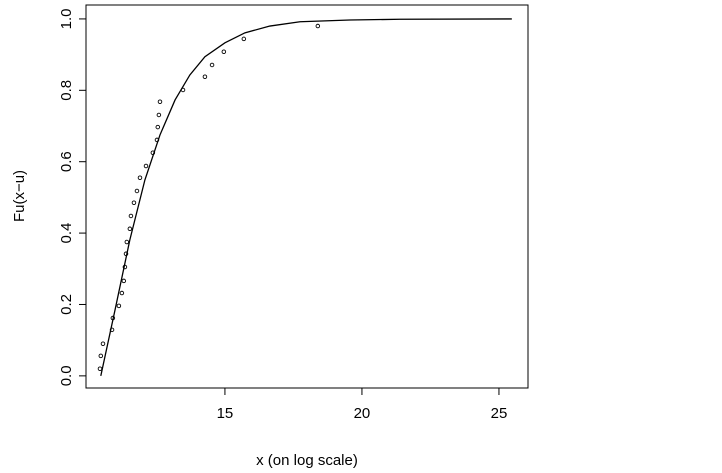 The height and width of the screenshot is (473, 722). Describe the element at coordinates (19, 196) in the screenshot. I see `y-axis-label: Fu(x−u)` at that location.